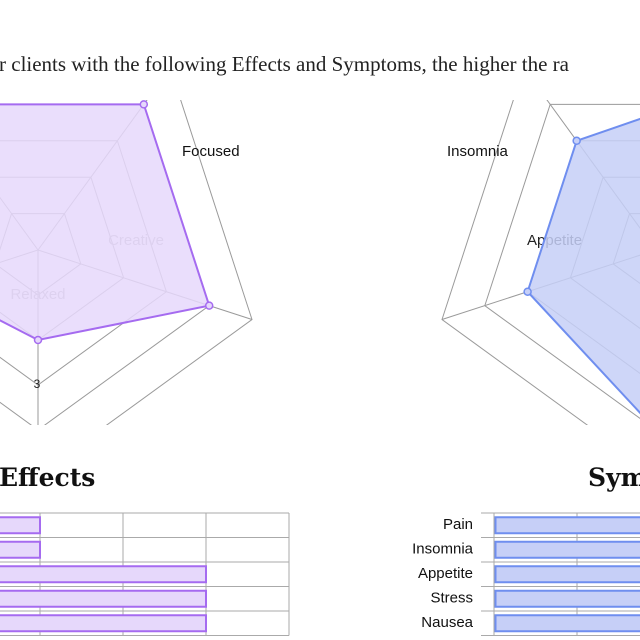 This screenshot has height=640, width=640. What do you see at coordinates (451, 598) in the screenshot?
I see `bar-label: Stress` at bounding box center [451, 598].